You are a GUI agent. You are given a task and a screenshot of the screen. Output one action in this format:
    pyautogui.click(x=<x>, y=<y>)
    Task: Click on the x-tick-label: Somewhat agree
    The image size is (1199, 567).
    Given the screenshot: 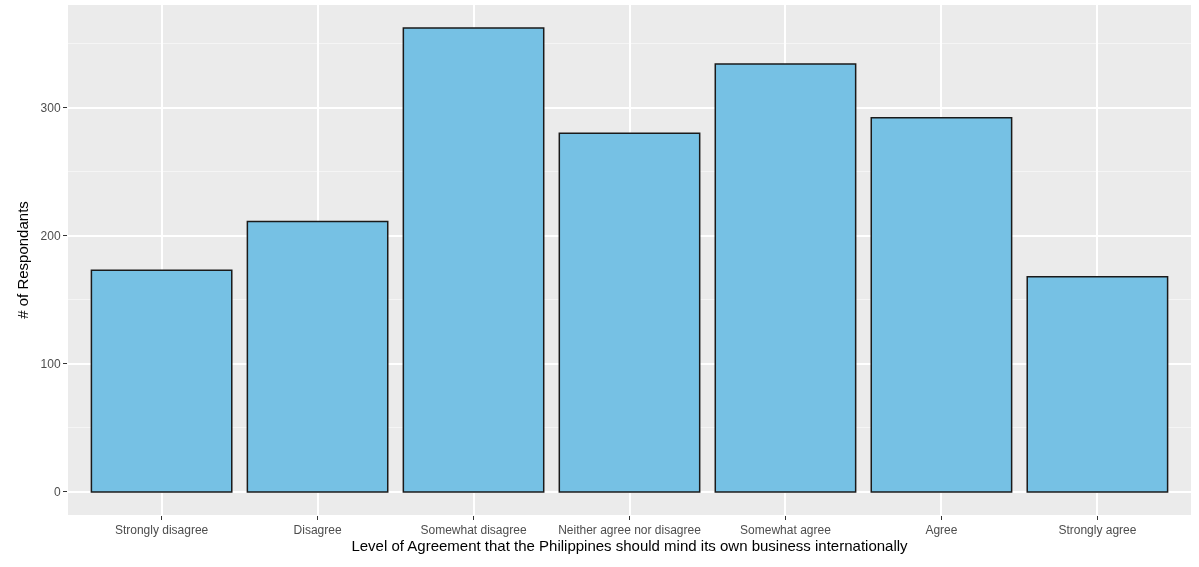 What is the action you would take?
    pyautogui.click(x=786, y=530)
    